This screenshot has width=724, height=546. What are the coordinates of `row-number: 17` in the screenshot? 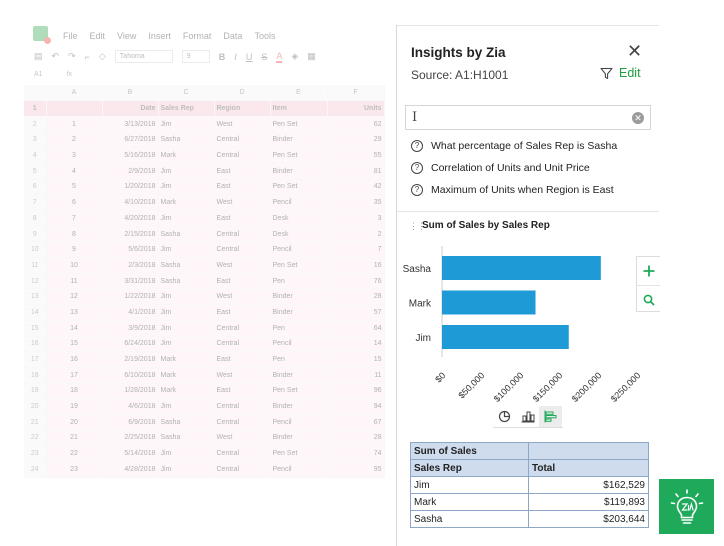 It's located at (35, 359).